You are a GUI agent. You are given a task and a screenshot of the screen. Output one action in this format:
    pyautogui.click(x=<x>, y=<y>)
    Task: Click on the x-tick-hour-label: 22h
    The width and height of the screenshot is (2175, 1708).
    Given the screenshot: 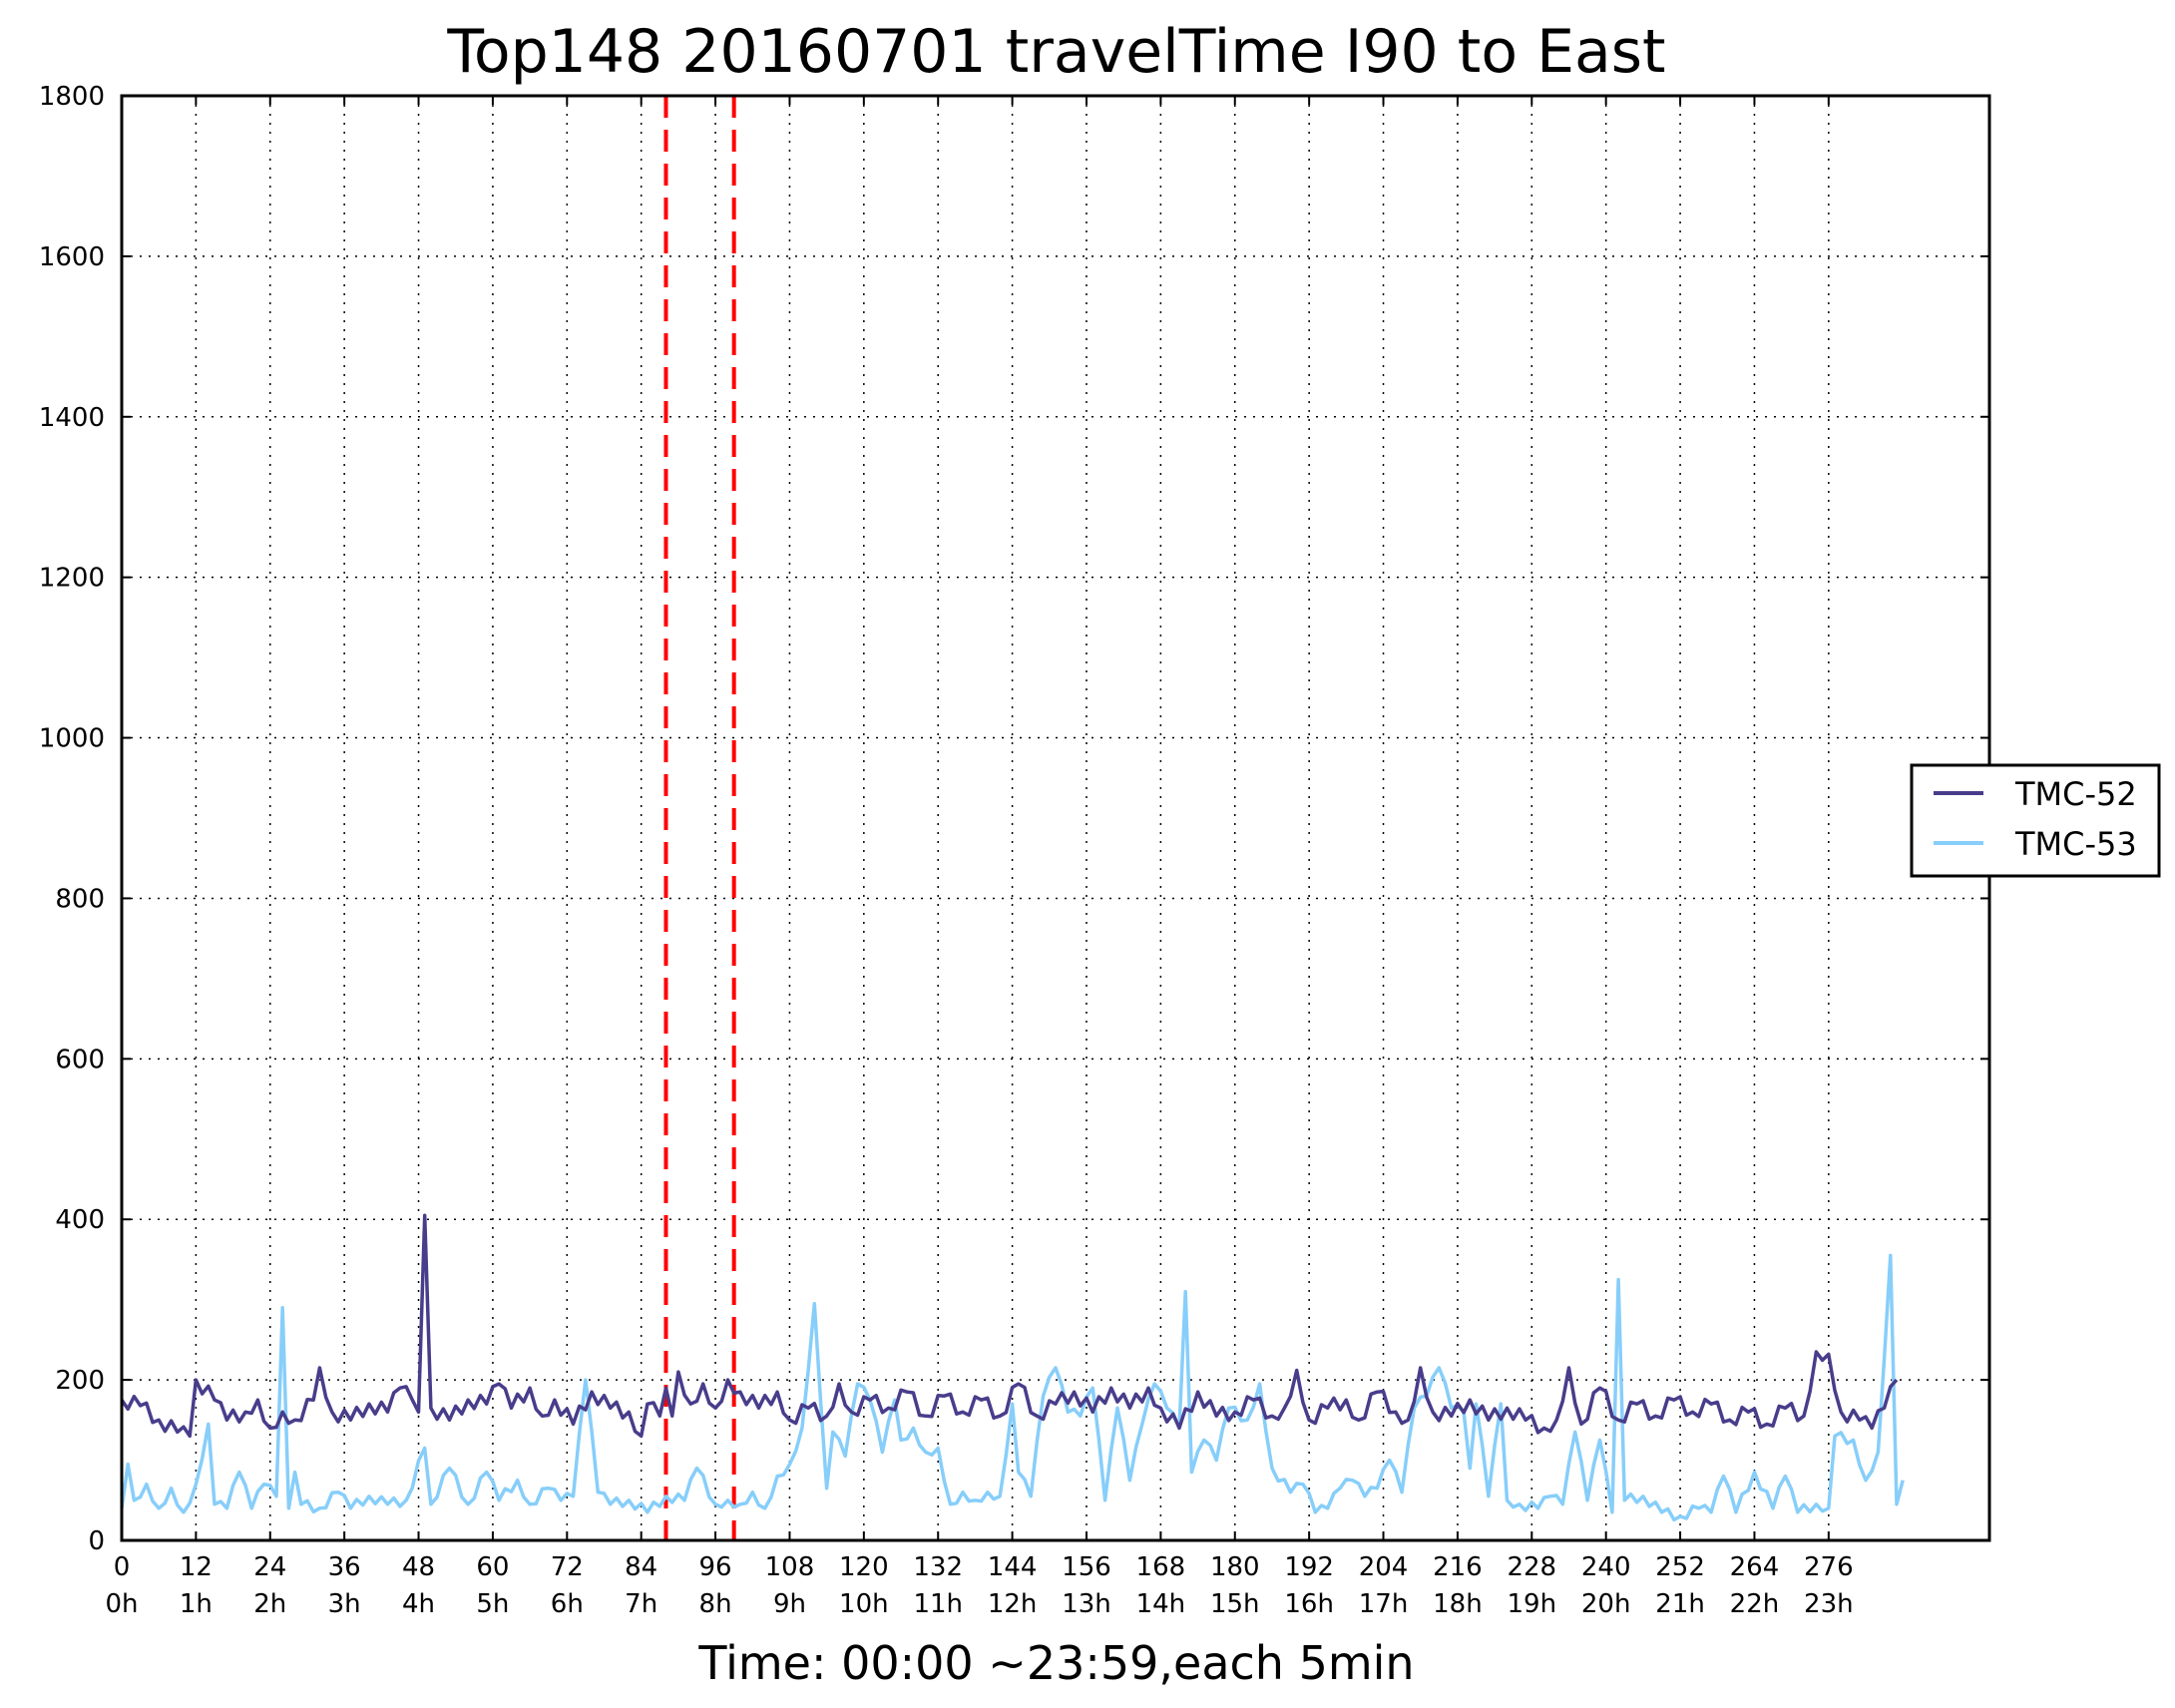 What is the action you would take?
    pyautogui.click(x=1755, y=1604)
    